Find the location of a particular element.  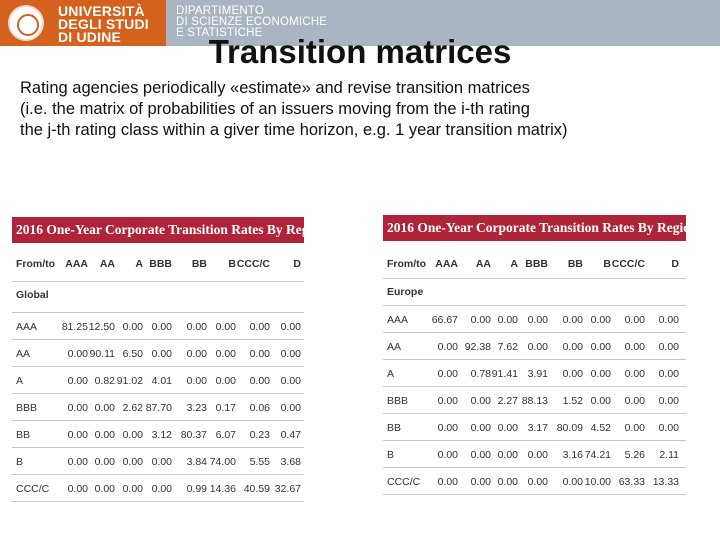

table-cell: 0.82 is located at coordinates (104, 381).